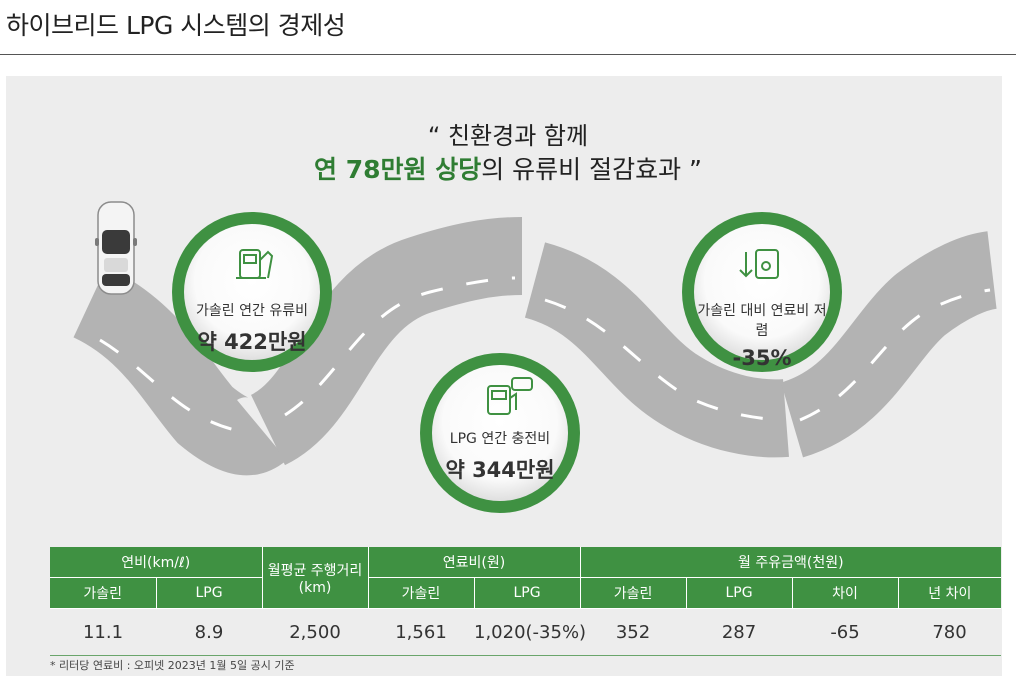 The image size is (1016, 676). Describe the element at coordinates (950, 593) in the screenshot. I see `subheader-annual-difference: 년 차이` at that location.